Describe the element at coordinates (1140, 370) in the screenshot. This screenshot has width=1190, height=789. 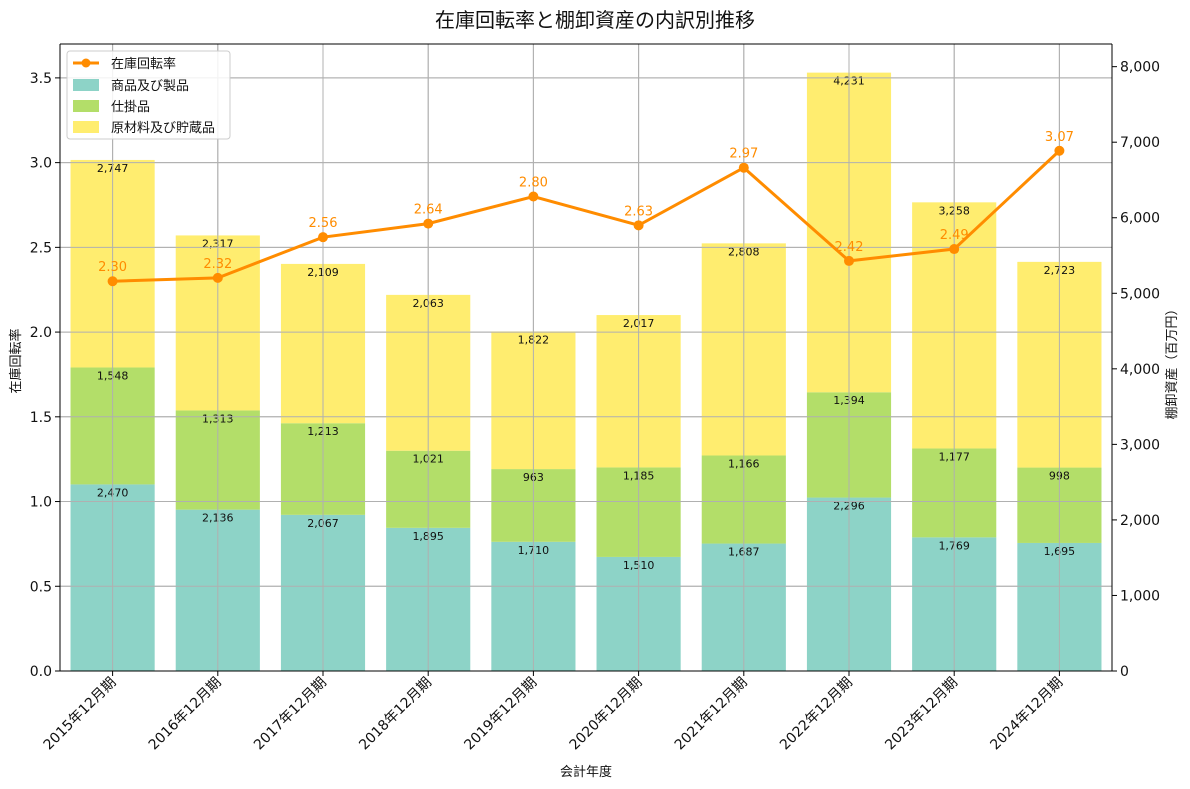
I see `right-tick-label: 4,000` at that location.